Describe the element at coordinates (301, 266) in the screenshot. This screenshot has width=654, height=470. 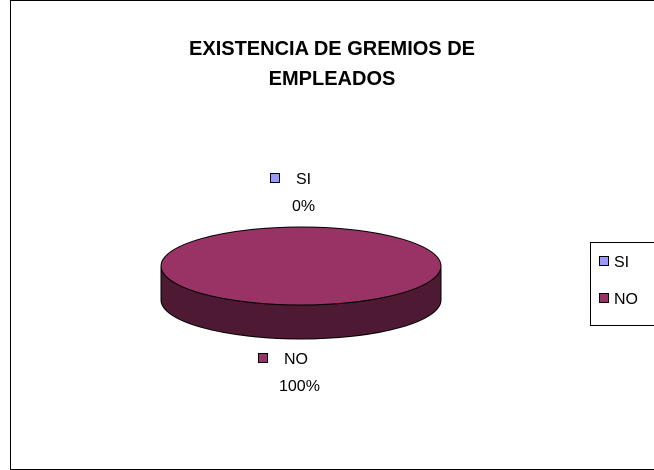
I see `pie-slice-no` at that location.